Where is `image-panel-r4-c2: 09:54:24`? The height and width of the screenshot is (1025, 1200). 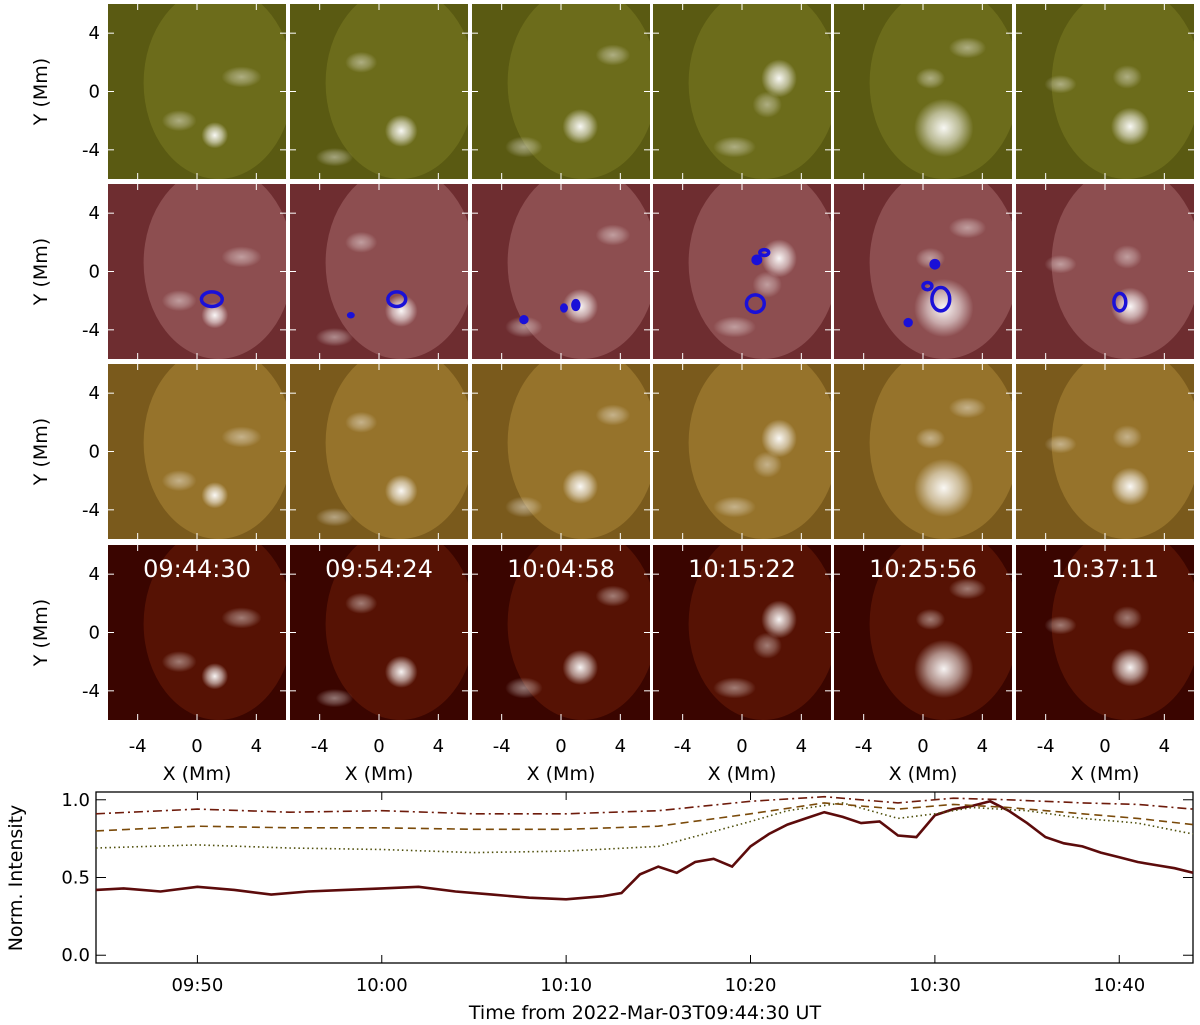
image-panel-r4-c2: 09:54:24 is located at coordinates (379, 632).